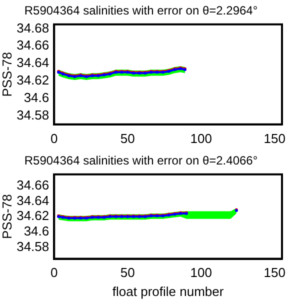 This screenshot has width=300, height=300. Describe the element at coordinates (141, 11) in the screenshot. I see `chart-title: R5904364 salinities with error on θ=2.2964°` at that location.